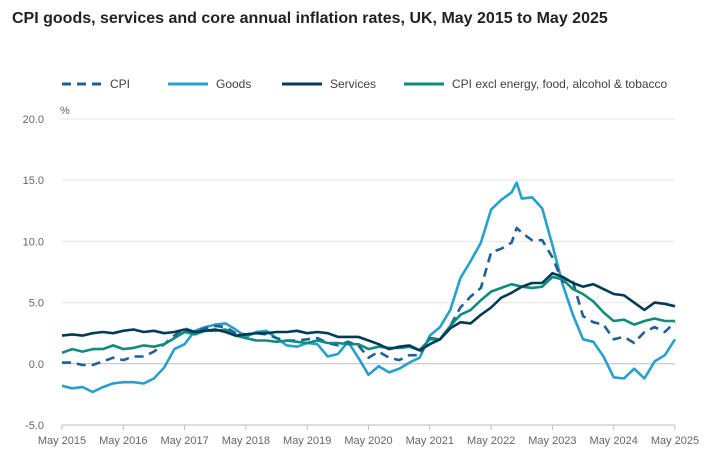 This screenshot has width=709, height=472. I want to click on x-tick-label: May 2023, so click(552, 441).